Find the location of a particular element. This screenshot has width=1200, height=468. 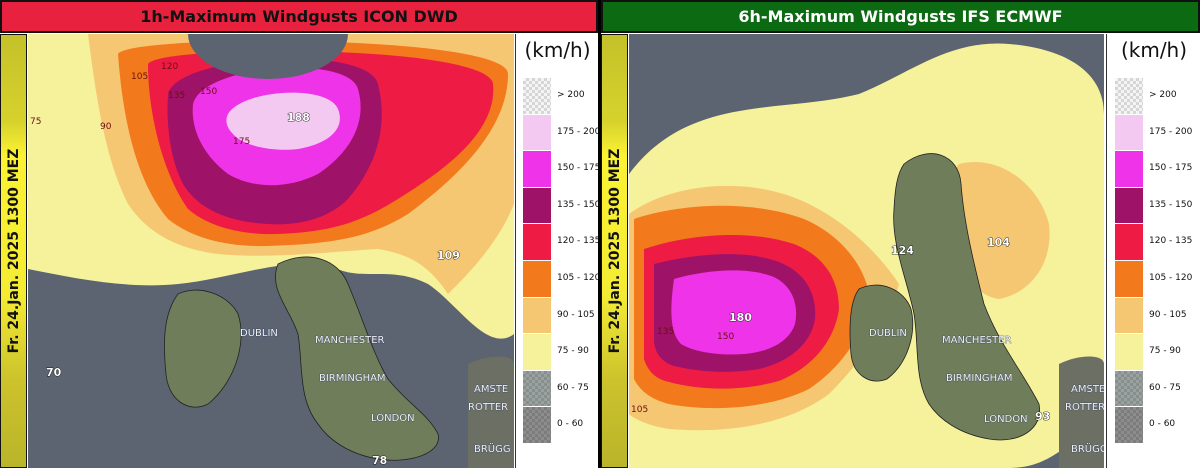

max-value: 124 is located at coordinates (902, 250).